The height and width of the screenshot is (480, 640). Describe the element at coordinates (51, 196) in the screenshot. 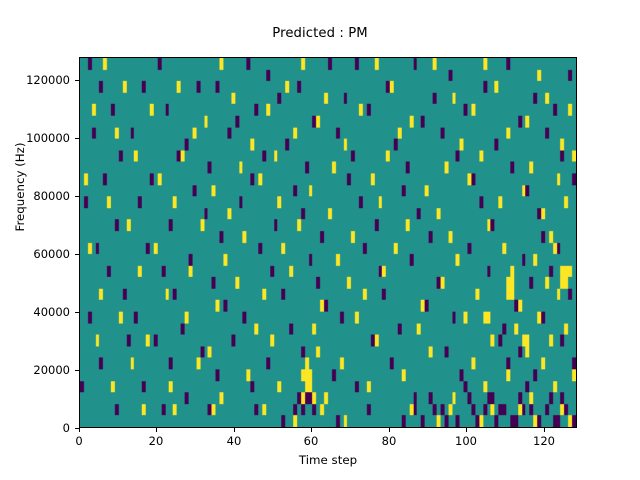

I see `ytick-label: 80000` at that location.